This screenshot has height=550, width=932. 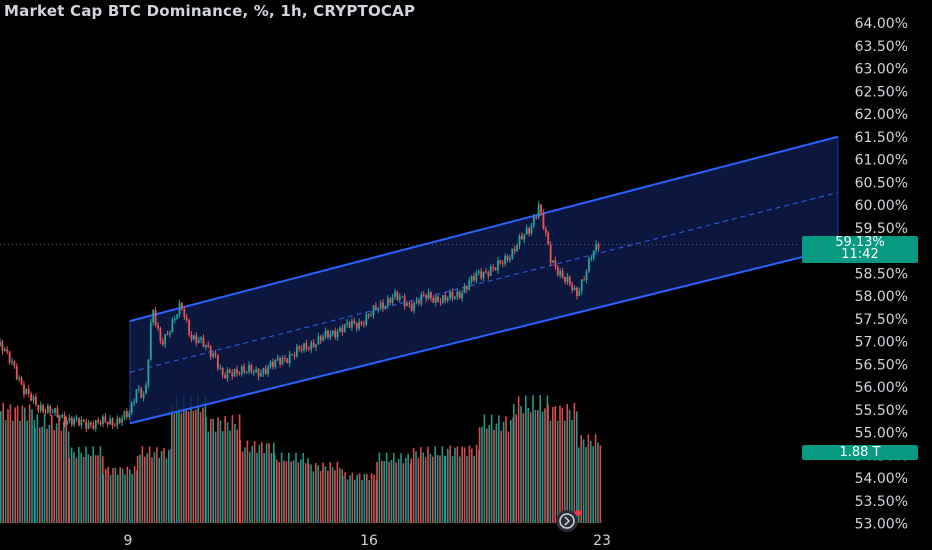 What do you see at coordinates (860, 254) in the screenshot?
I see `bar-countdown: 11:42` at bounding box center [860, 254].